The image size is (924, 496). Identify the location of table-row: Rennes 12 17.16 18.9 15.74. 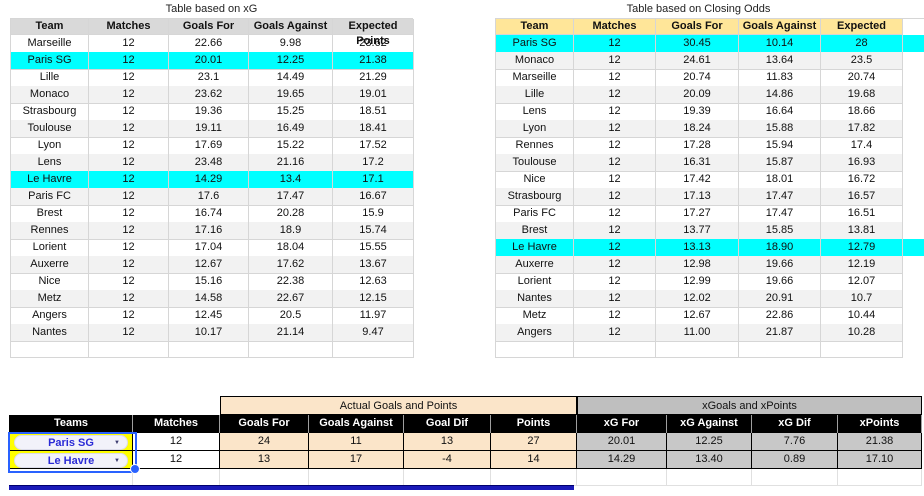
(212, 231).